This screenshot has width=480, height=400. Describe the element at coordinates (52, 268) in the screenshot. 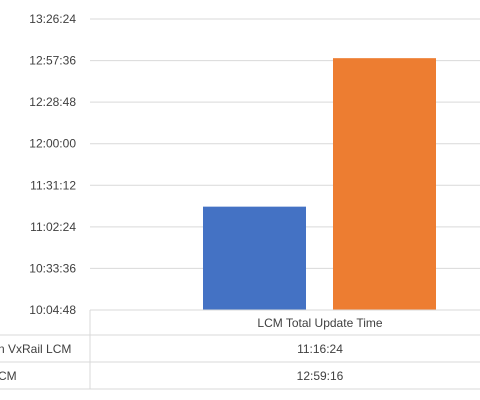

I see `y-tick-label: 10:33:36` at that location.